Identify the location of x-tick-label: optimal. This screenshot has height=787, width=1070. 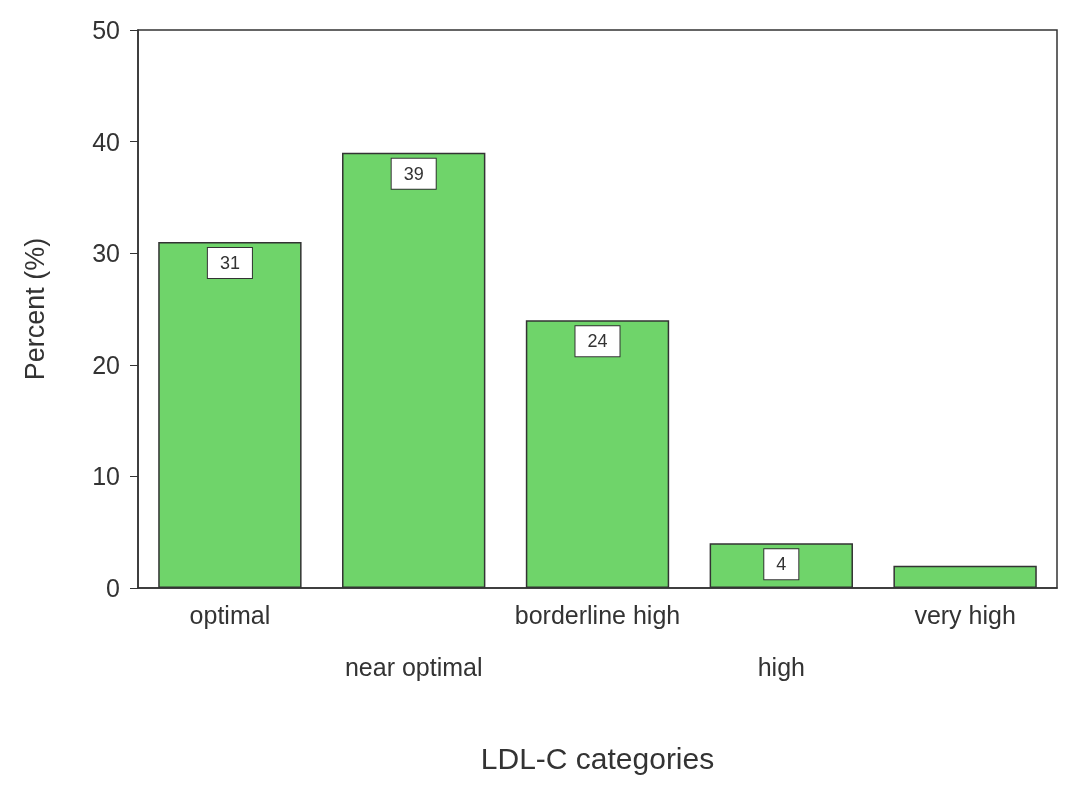
(230, 615).